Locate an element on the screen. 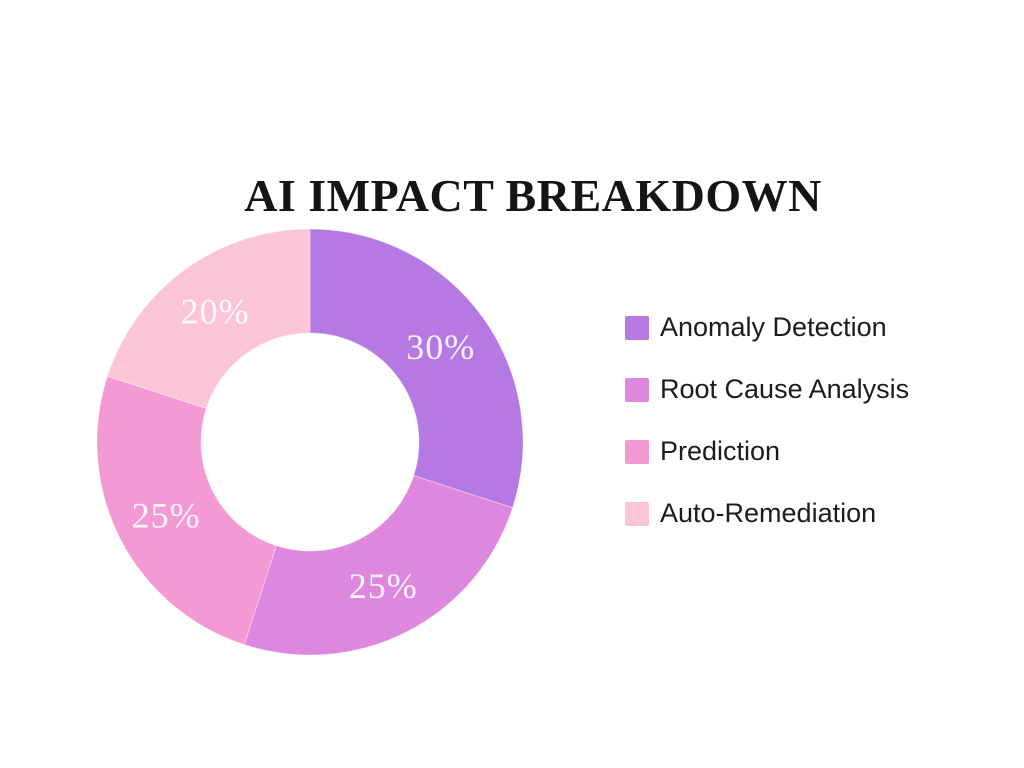  donut-segment-prediction is located at coordinates (186, 510).